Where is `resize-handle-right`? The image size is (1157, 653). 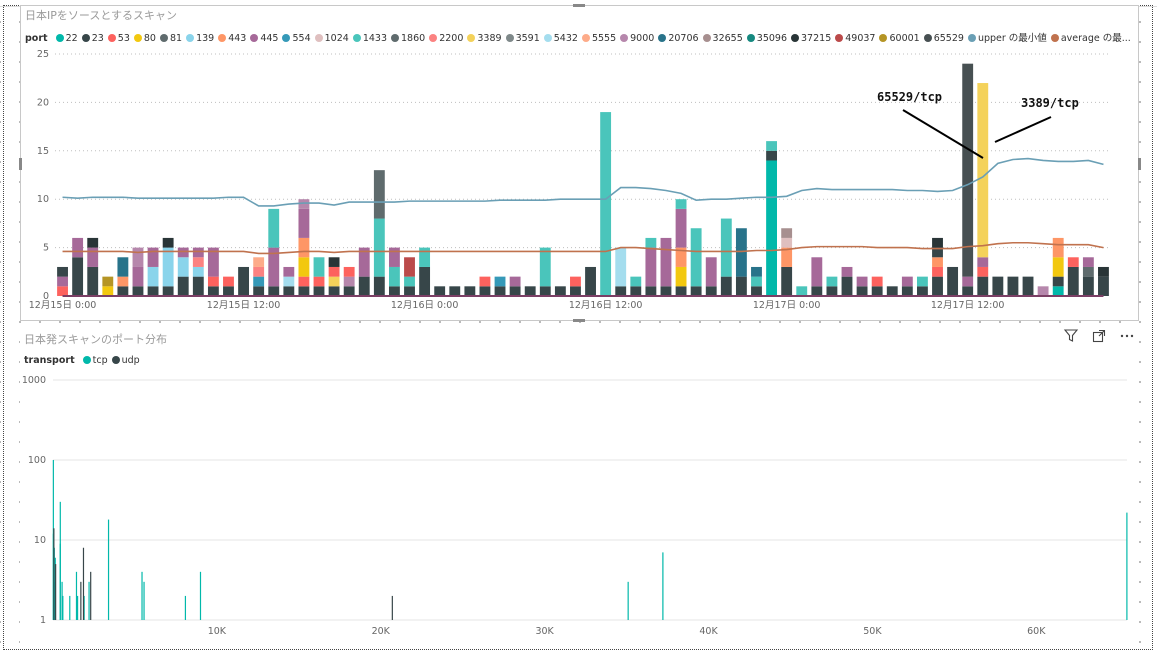
resize-handle-right is located at coordinates (1139, 164).